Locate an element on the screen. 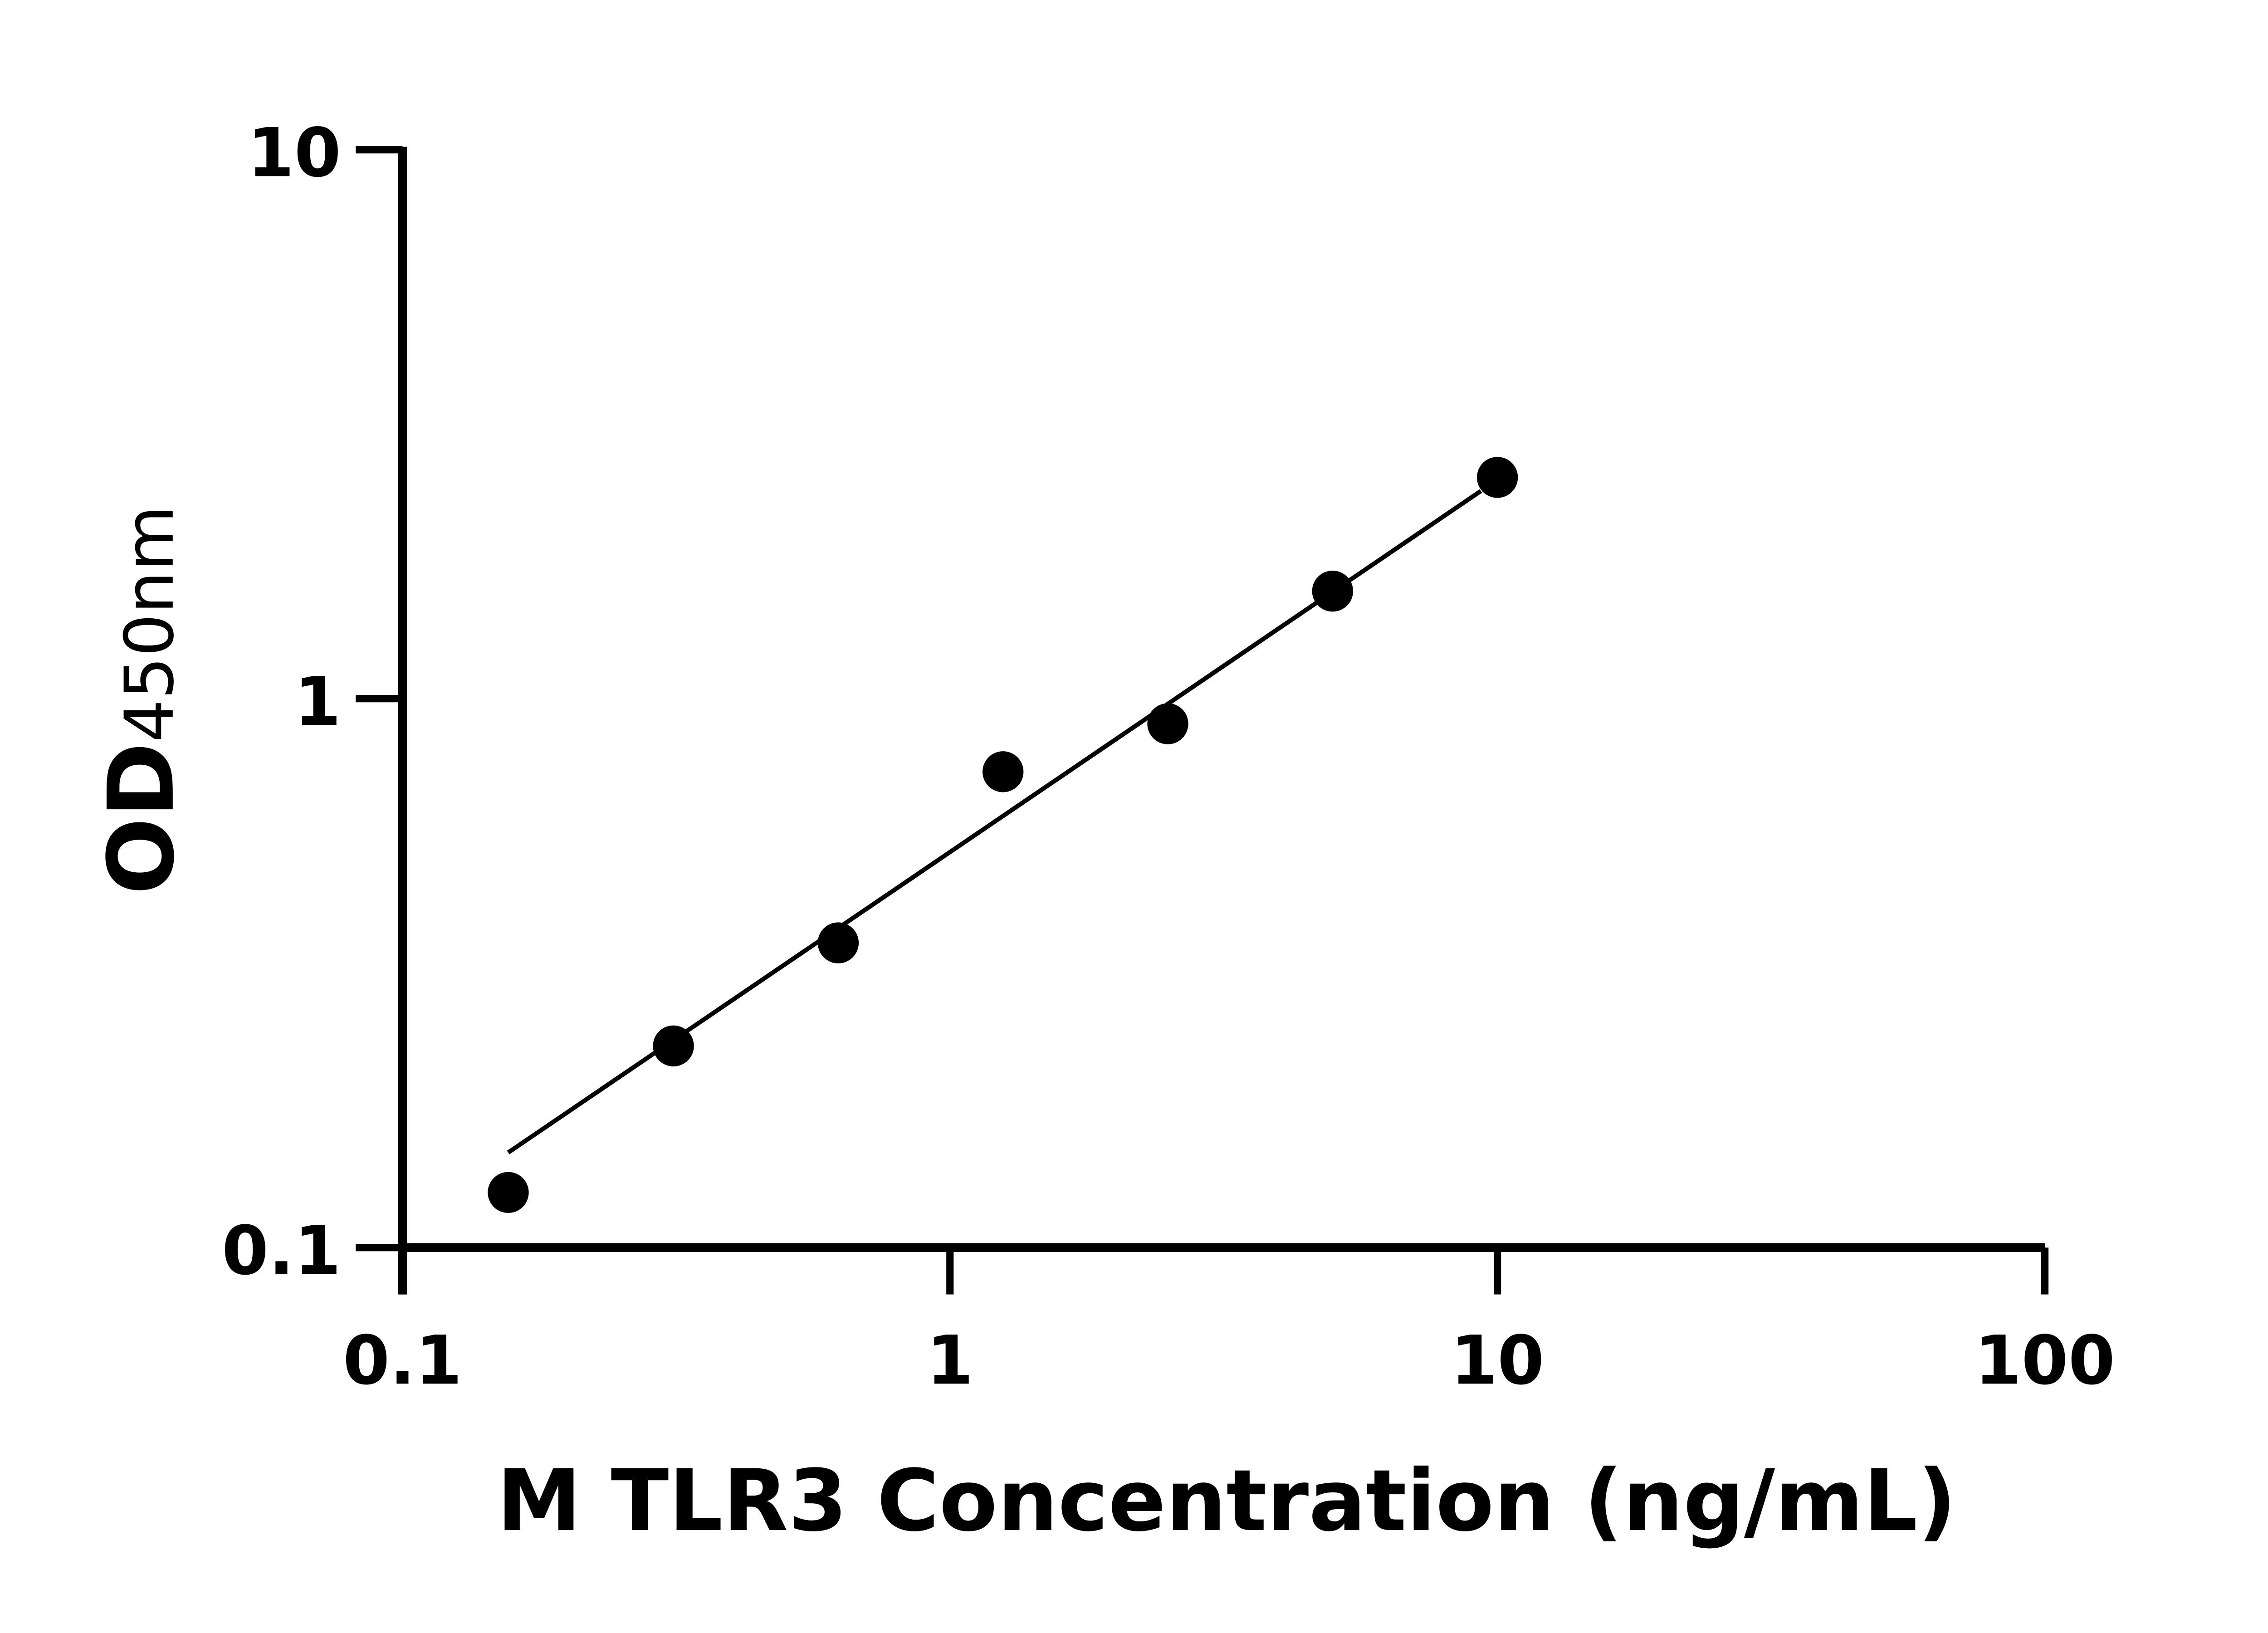 The height and width of the screenshot is (1633, 2268). y-tick-label: 1 is located at coordinates (318, 702).